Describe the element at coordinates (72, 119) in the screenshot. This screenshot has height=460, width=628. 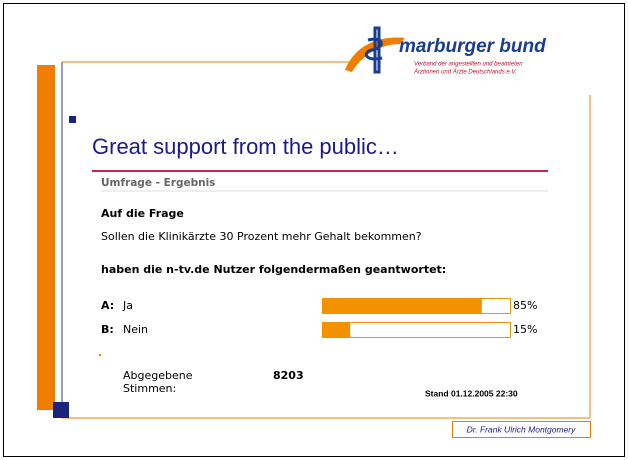
I see `bullet-square` at that location.